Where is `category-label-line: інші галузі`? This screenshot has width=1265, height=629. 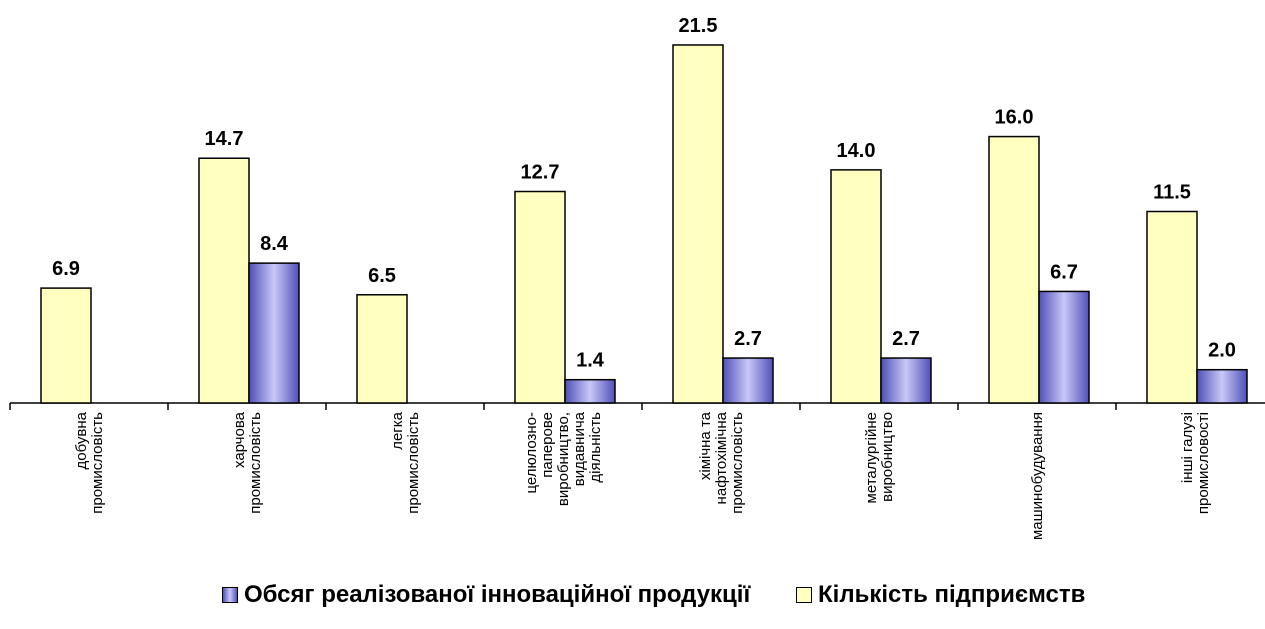 category-label-line: інші галузі is located at coordinates (1187, 447).